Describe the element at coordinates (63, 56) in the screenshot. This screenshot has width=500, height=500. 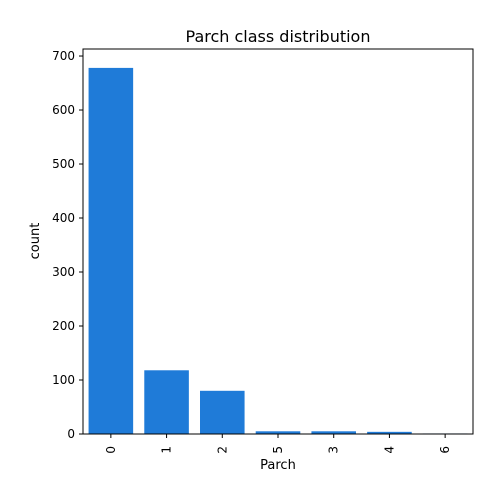
I see `y-tick-label: 700` at that location.